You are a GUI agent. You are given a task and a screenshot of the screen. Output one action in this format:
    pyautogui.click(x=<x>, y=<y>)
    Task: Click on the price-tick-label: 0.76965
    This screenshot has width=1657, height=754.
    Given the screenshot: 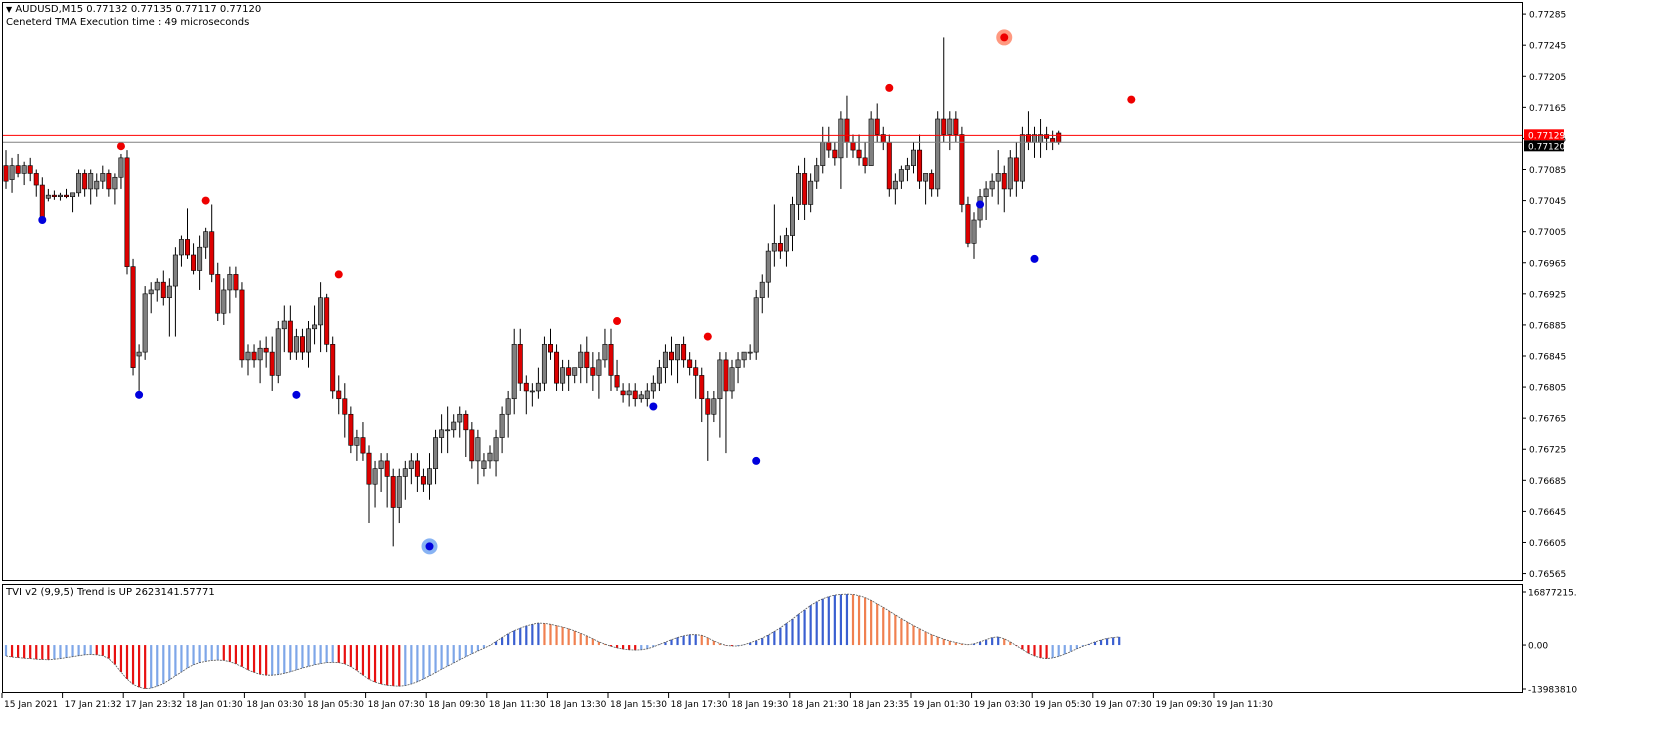 What is the action you would take?
    pyautogui.click(x=1547, y=264)
    